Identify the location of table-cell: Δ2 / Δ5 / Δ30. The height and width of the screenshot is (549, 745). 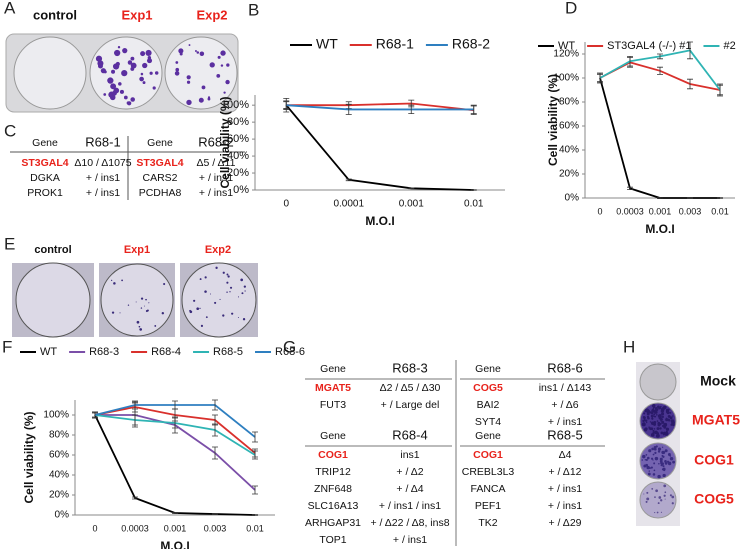
(410, 388).